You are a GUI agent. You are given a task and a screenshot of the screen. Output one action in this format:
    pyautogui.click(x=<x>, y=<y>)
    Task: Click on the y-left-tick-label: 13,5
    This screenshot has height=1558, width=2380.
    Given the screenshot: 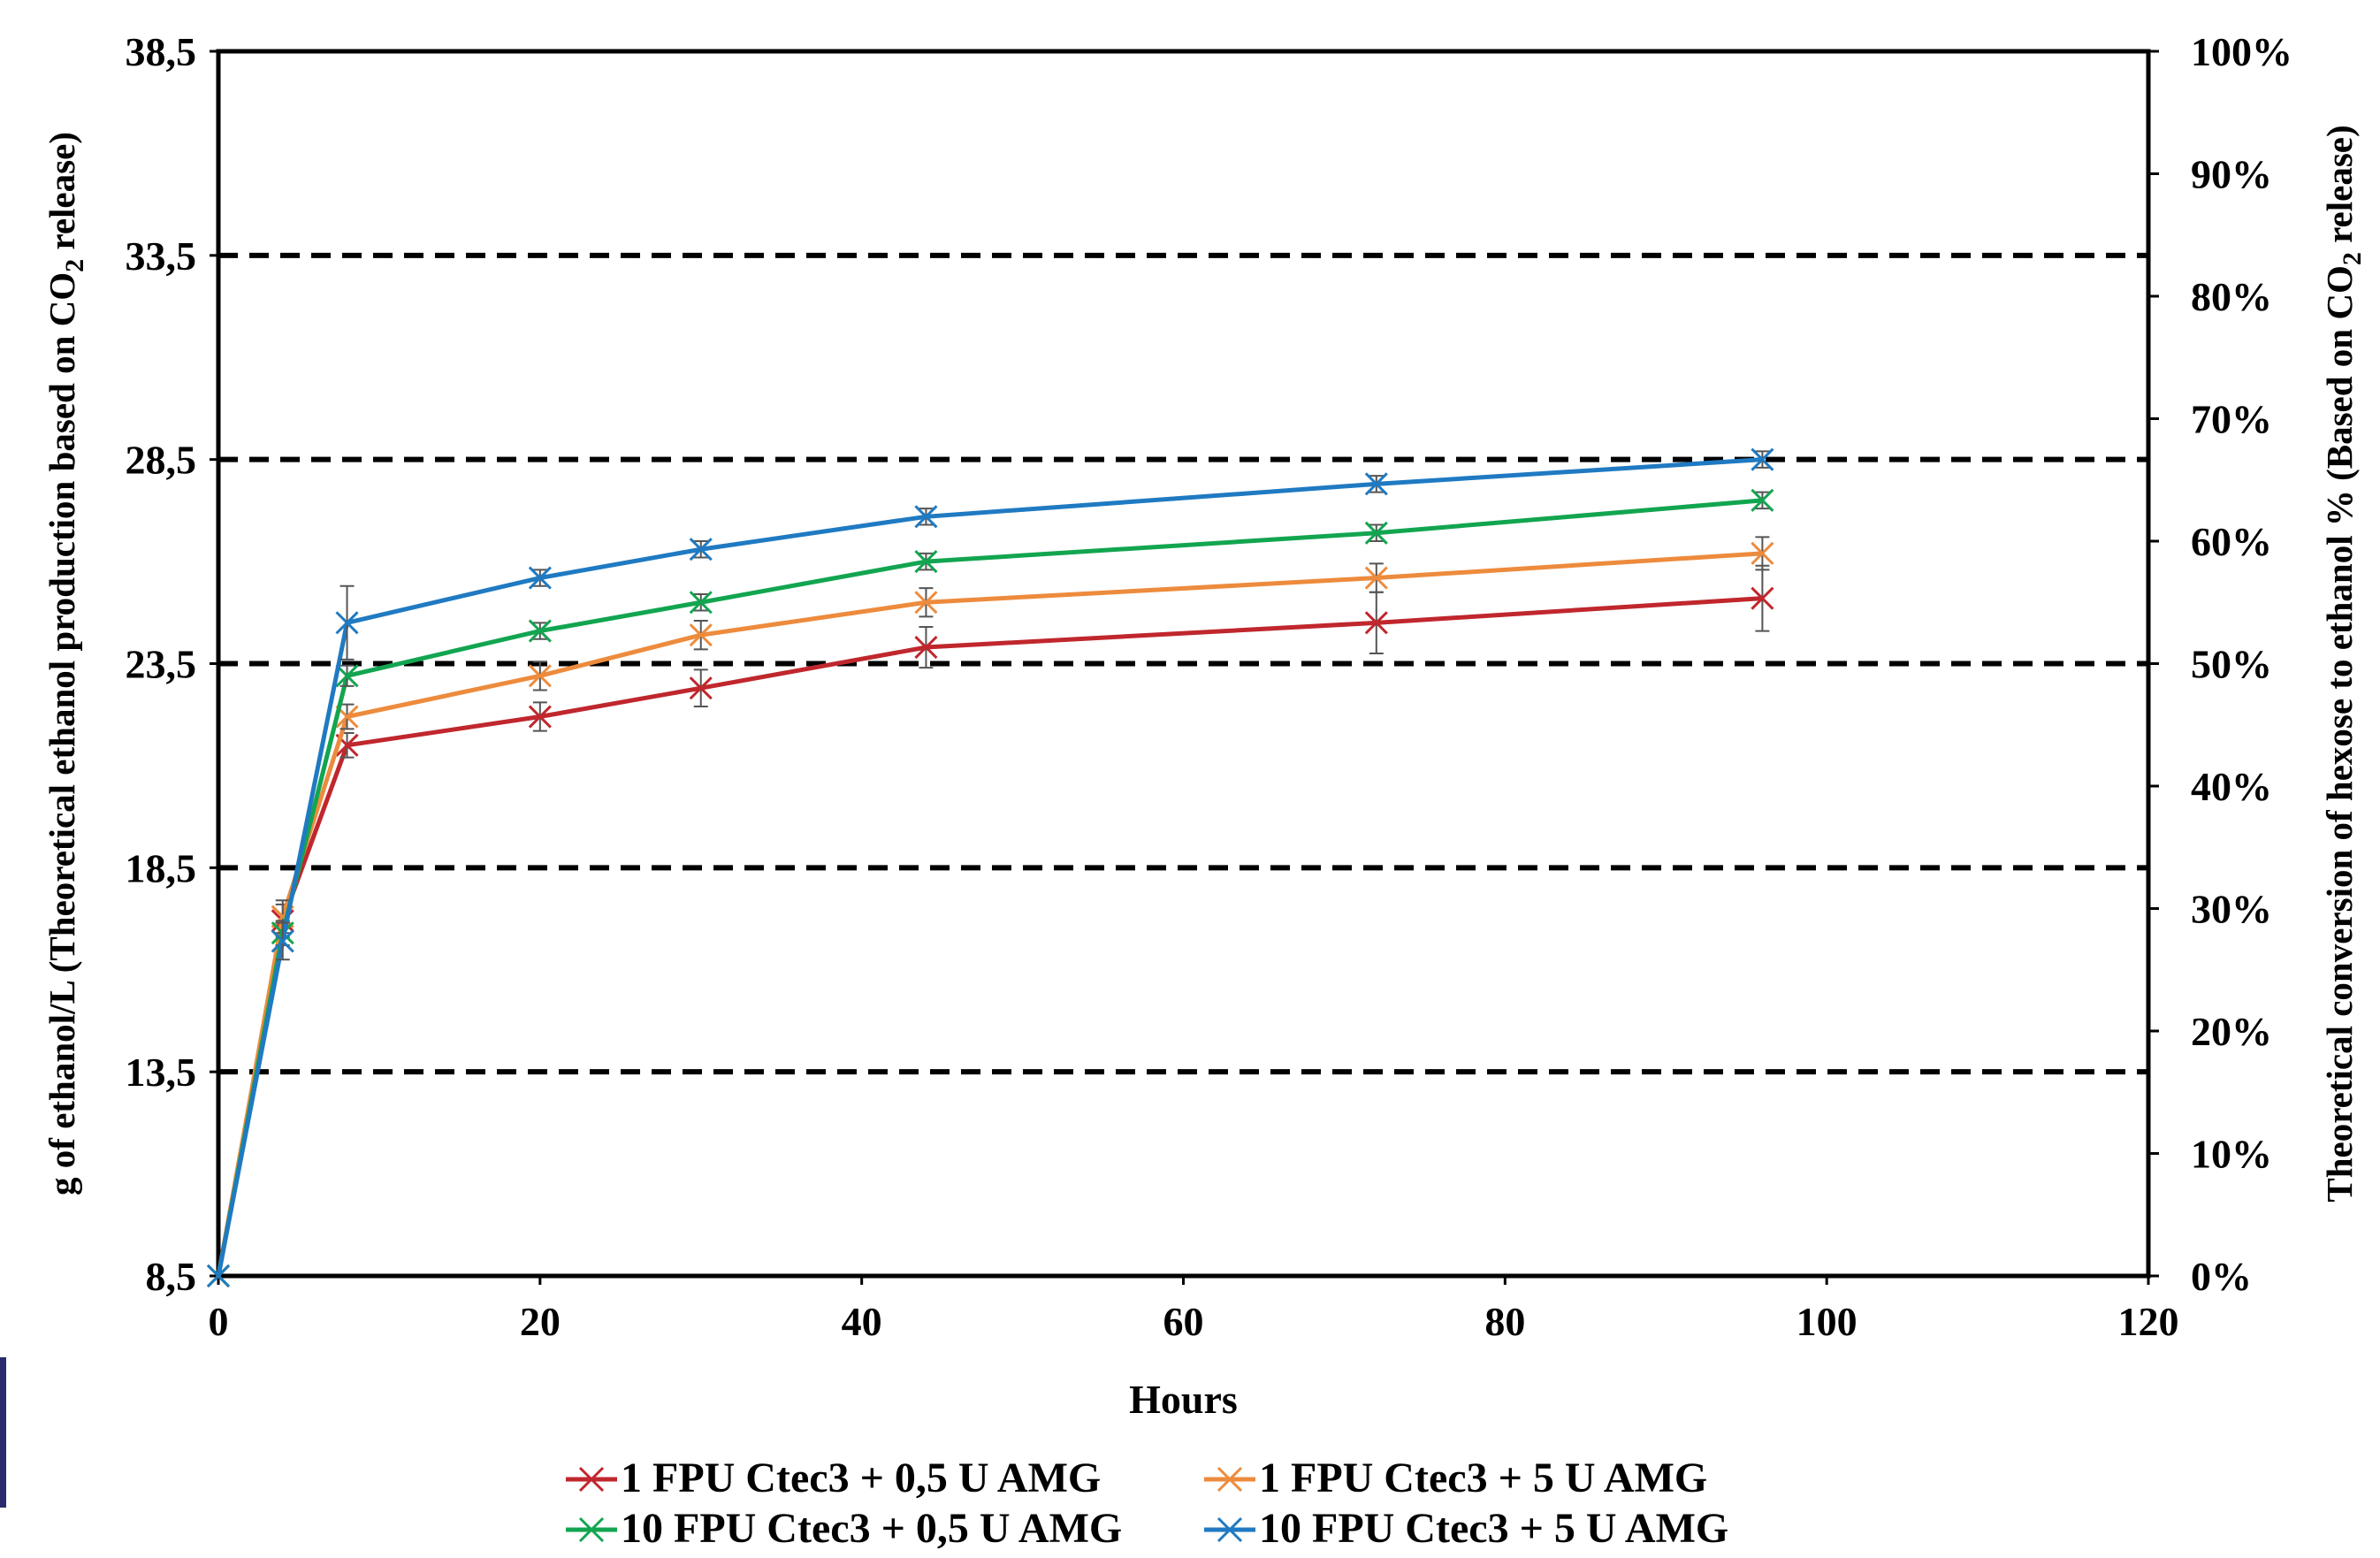 What is the action you would take?
    pyautogui.click(x=161, y=1072)
    